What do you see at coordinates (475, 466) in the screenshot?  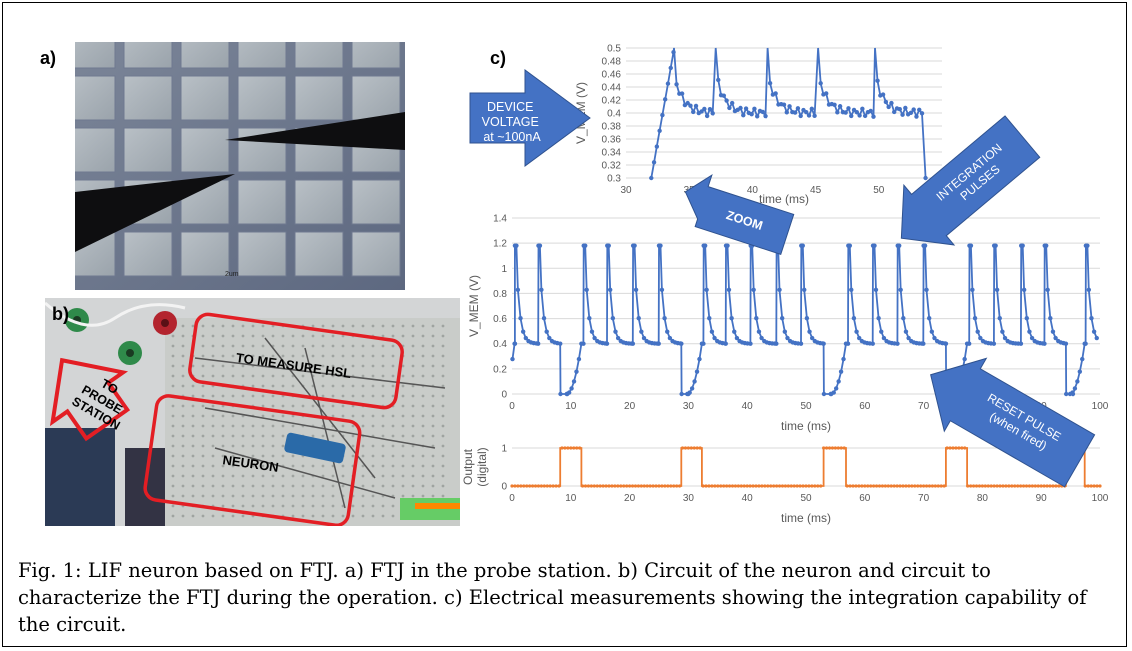 I see `y-axis-title: Output(digital)` at bounding box center [475, 466].